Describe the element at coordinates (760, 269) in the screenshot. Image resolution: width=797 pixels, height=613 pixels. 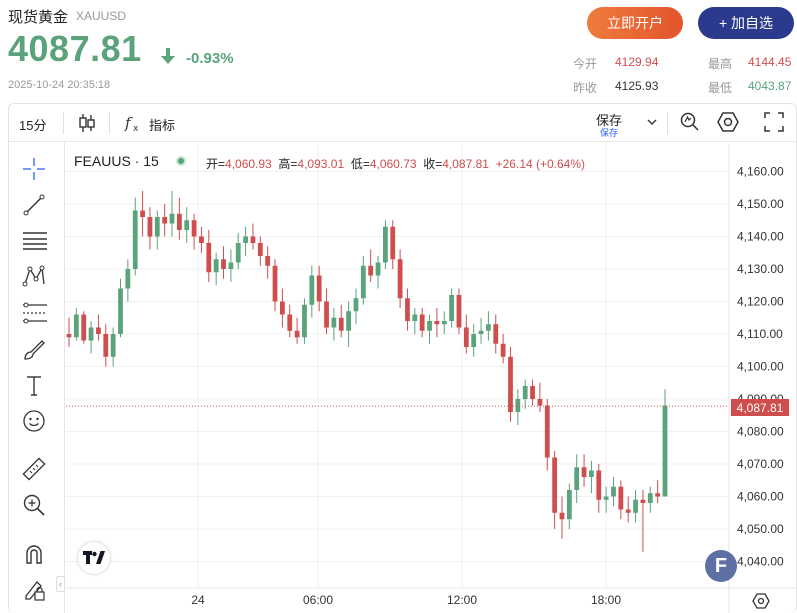
I see `y-tick-label: 4,130.00` at that location.